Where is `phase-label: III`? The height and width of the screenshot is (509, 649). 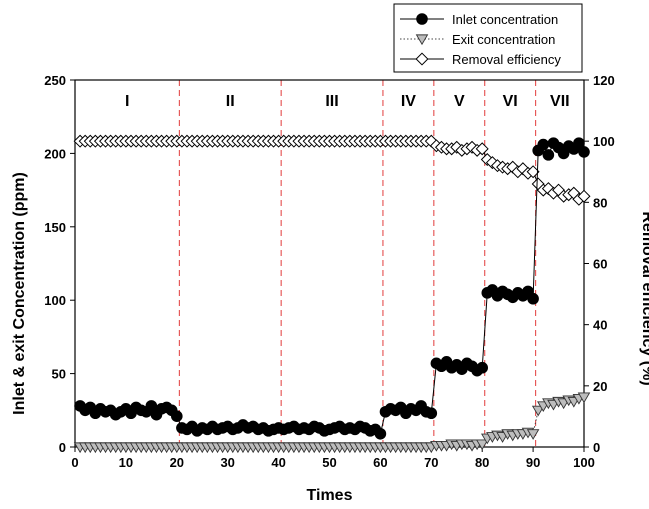 phase-label: III is located at coordinates (331, 101).